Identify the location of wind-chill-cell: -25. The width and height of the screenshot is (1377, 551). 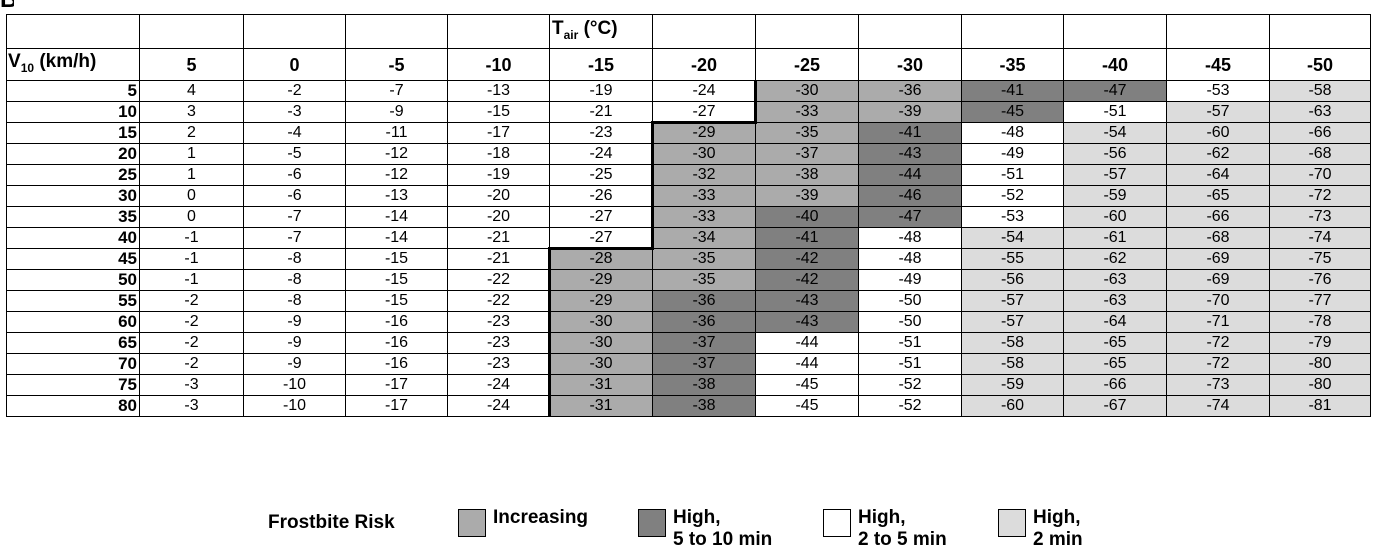
(601, 175).